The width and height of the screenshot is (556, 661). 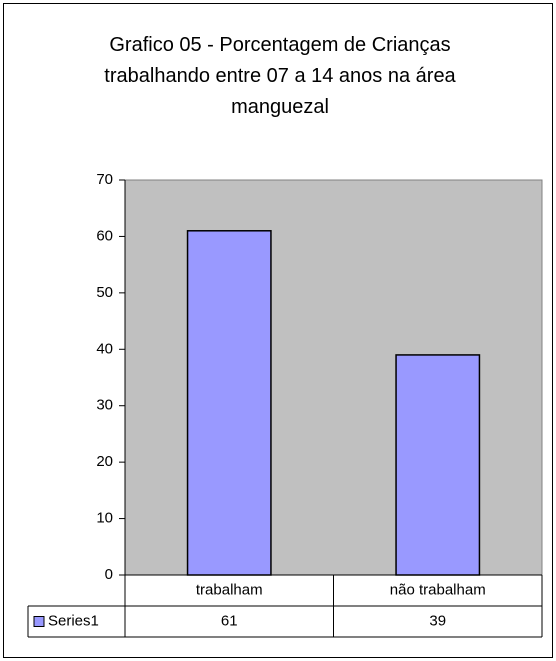 What do you see at coordinates (438, 589) in the screenshot?
I see `x-tick-label: não trabalham` at bounding box center [438, 589].